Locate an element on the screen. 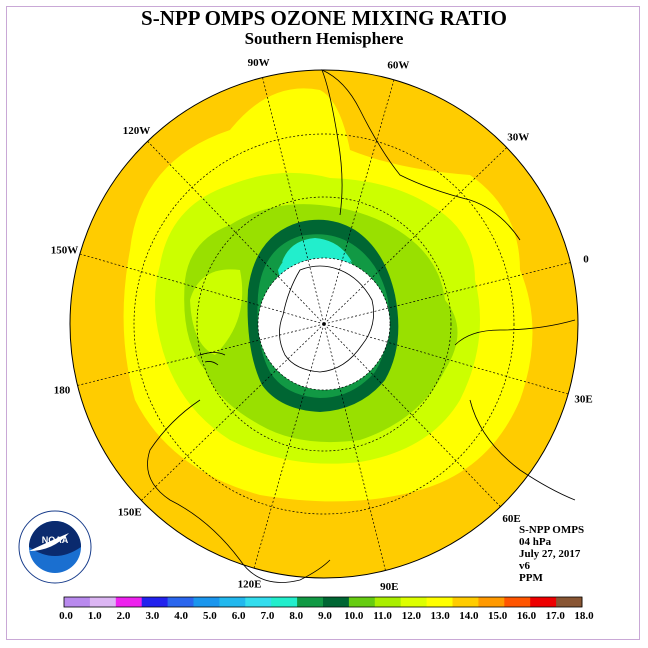 The width and height of the screenshot is (648, 648). colorbar-tick-label: 8.0 is located at coordinates (296, 616).